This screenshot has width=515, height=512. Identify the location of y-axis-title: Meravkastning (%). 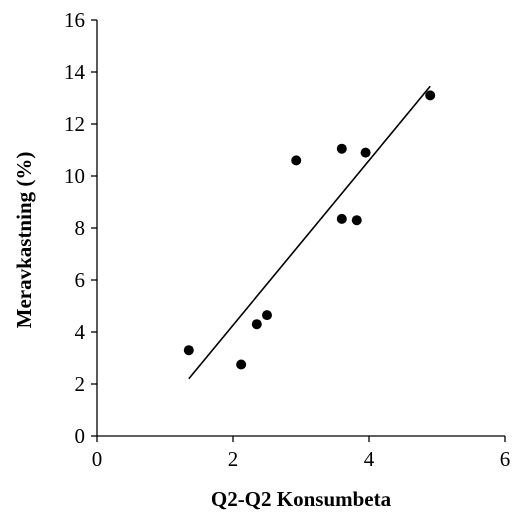
(24, 240).